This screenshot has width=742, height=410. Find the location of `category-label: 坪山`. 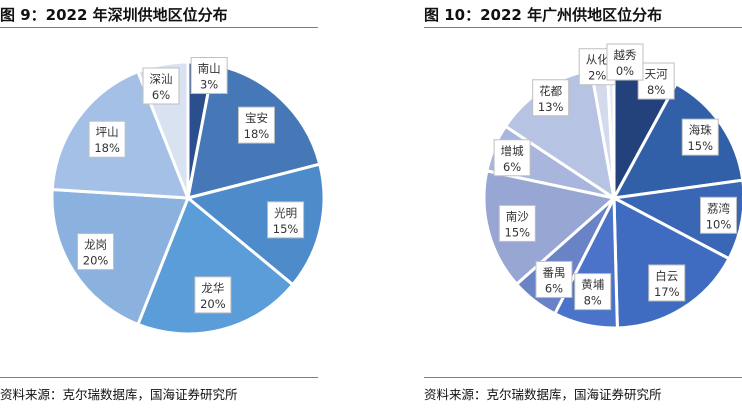

category-label: 坪山 is located at coordinates (107, 132).